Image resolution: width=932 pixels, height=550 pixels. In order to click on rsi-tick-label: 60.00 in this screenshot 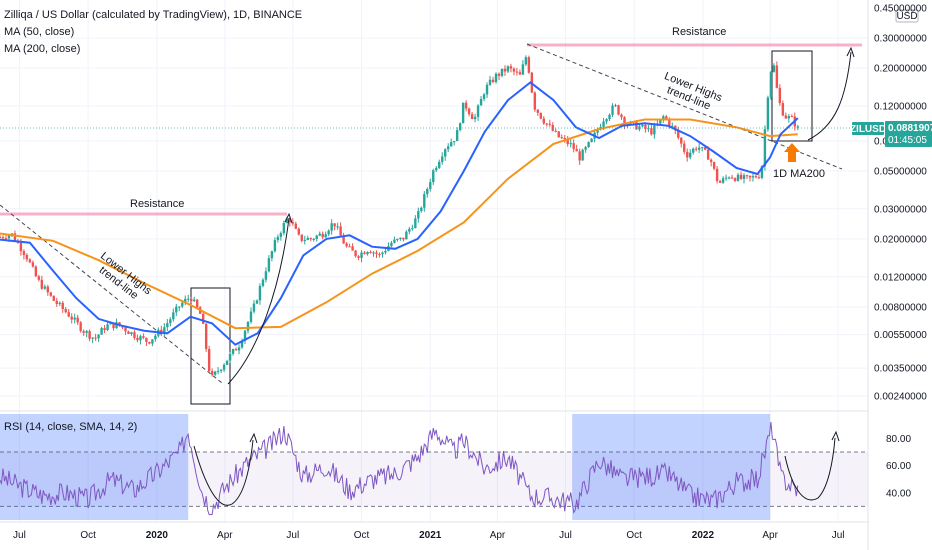, I will do `click(898, 466)`.